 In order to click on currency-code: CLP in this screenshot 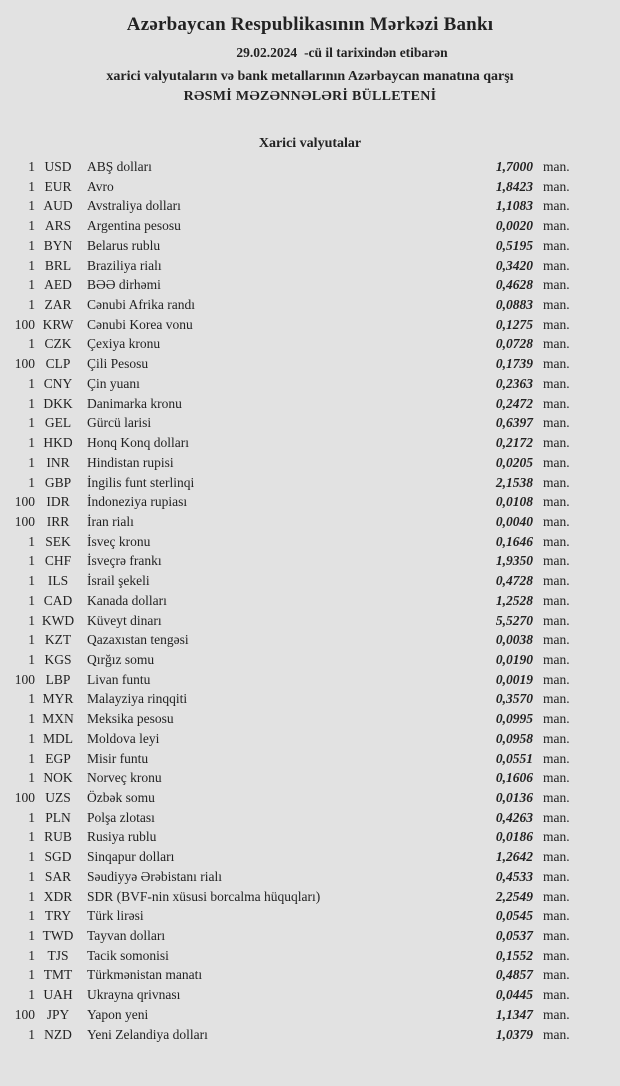, I will do `click(58, 364)`.